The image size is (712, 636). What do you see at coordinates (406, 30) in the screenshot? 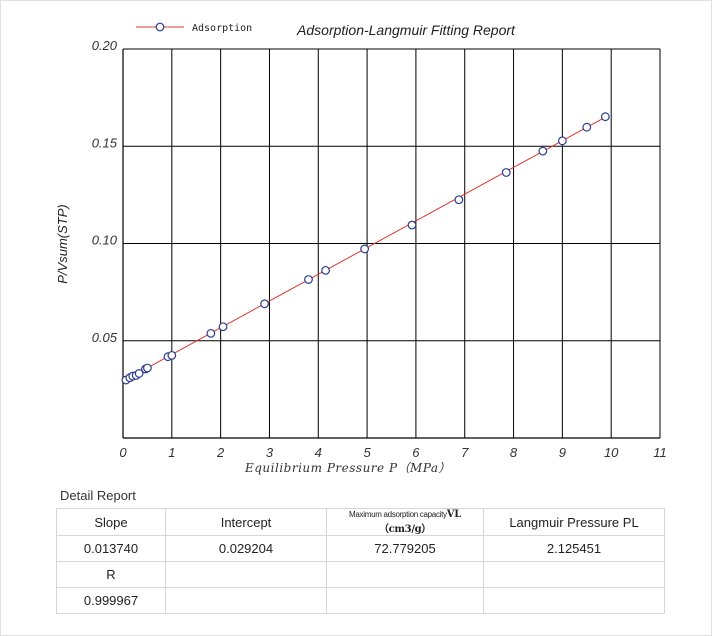
I see `chart-title: Adsorption-Langmuir Fitting Report` at bounding box center [406, 30].